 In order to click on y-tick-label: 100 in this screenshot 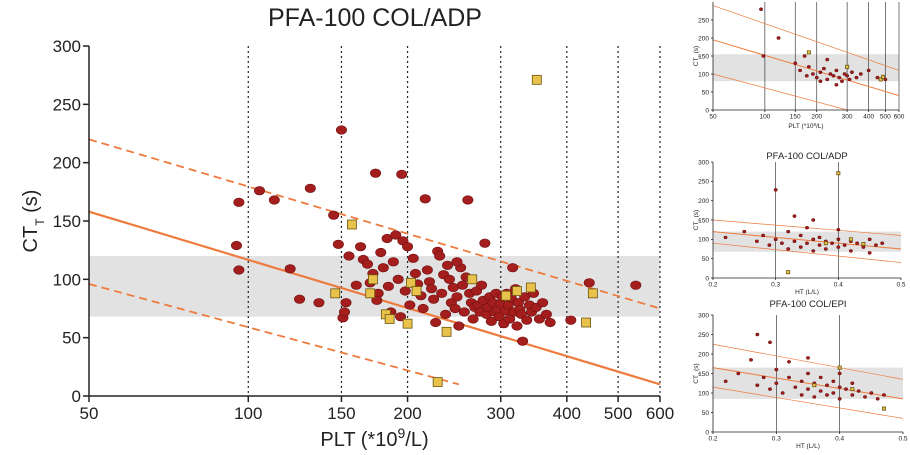, I will do `click(67, 279)`.